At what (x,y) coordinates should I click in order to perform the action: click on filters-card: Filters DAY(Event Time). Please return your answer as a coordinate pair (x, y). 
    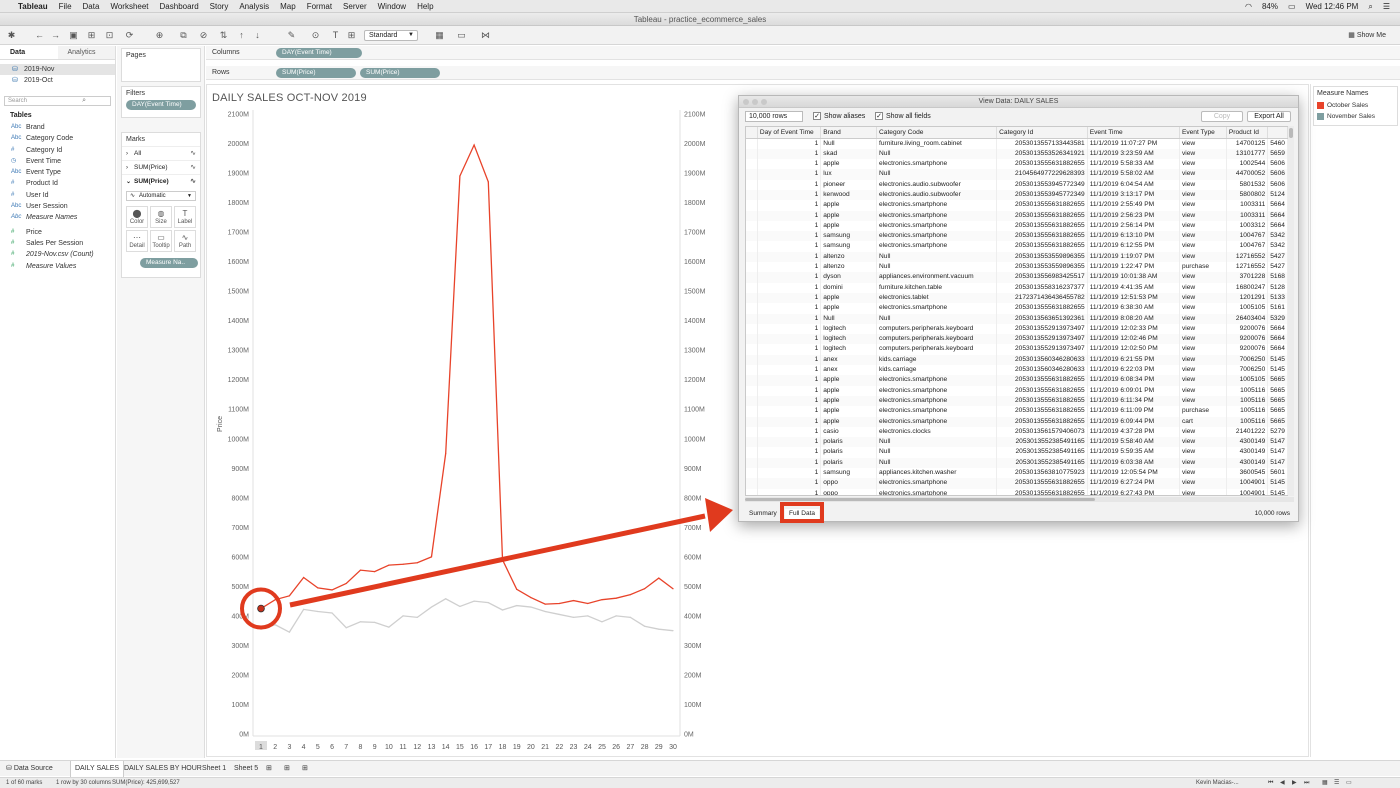
    Looking at the image, I should click on (161, 102).